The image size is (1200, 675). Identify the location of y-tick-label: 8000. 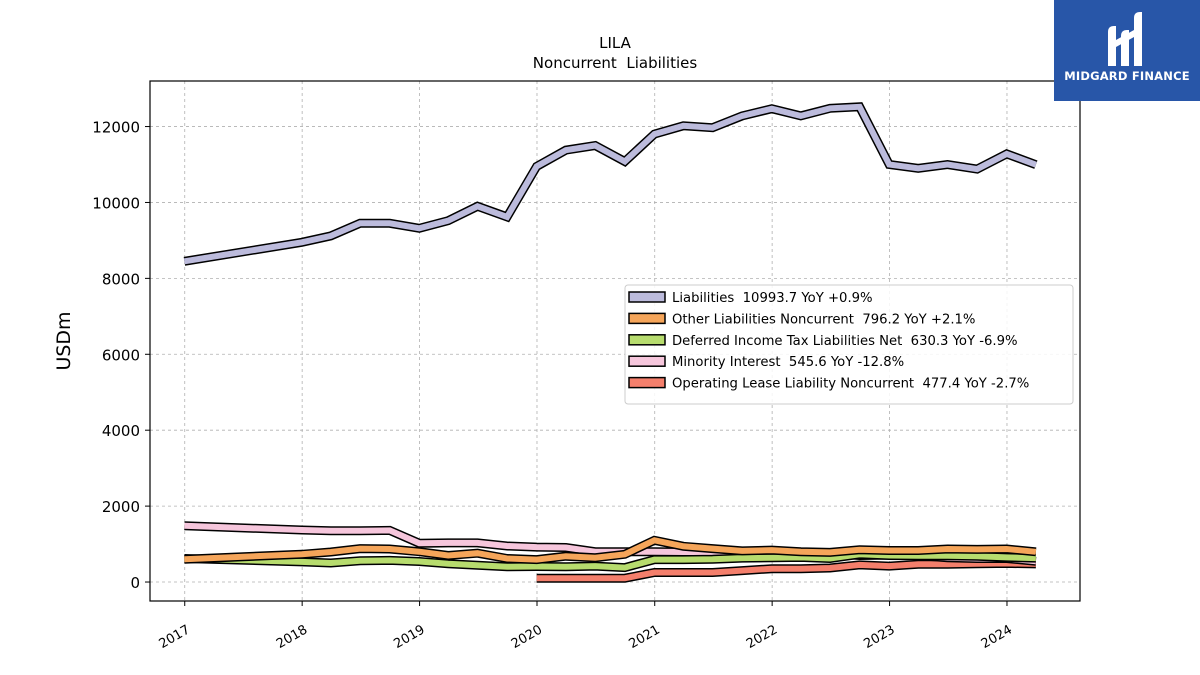
(121, 279).